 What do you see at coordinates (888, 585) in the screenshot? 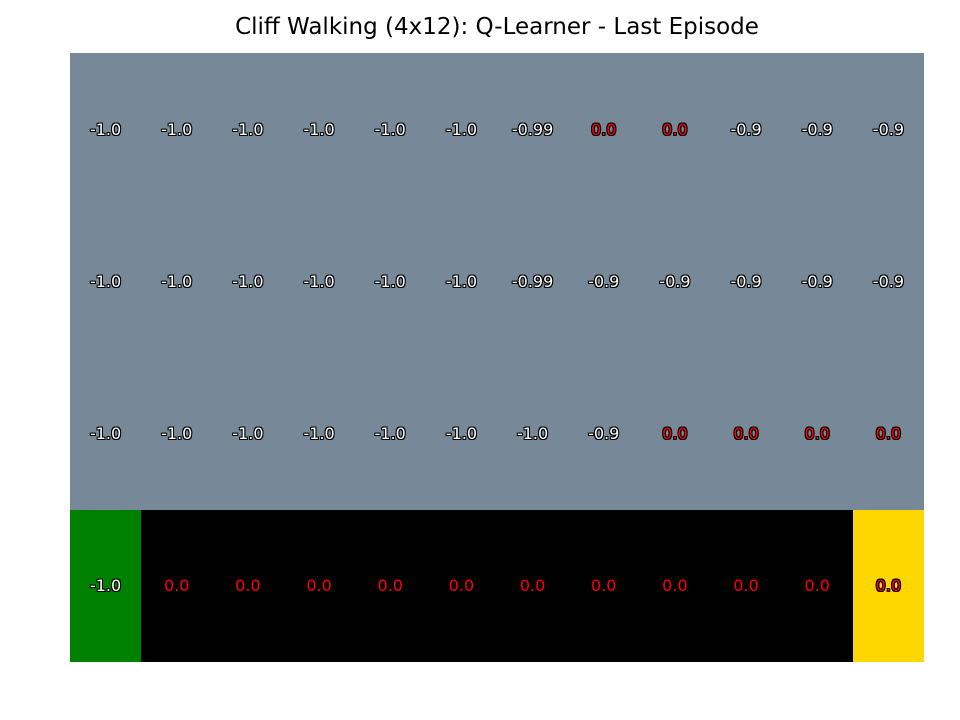
I see `goal-cell: 0.0` at bounding box center [888, 585].